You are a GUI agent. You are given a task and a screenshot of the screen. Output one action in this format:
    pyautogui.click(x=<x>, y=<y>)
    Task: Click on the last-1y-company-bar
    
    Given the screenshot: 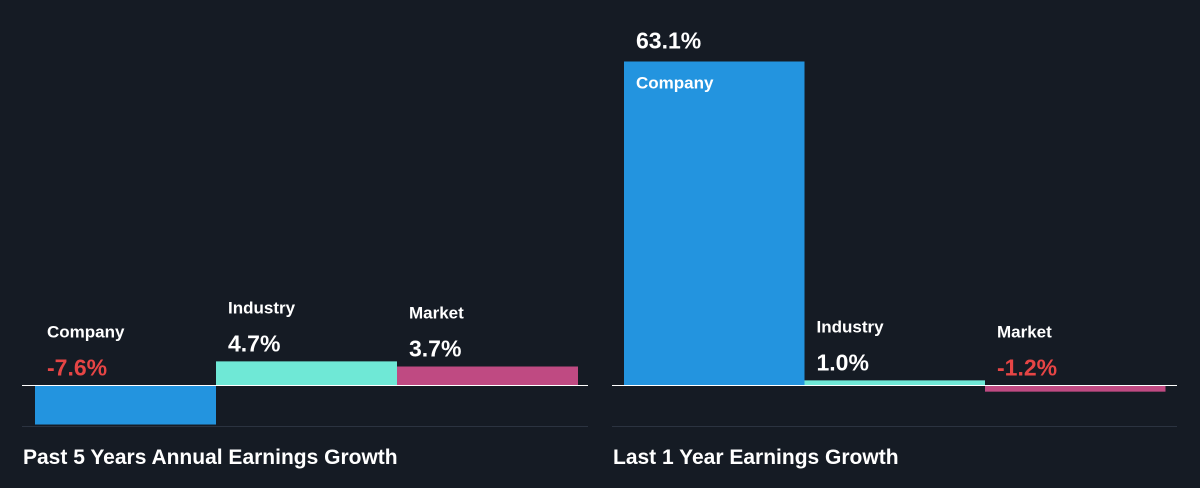 What is the action you would take?
    pyautogui.click(x=714, y=223)
    